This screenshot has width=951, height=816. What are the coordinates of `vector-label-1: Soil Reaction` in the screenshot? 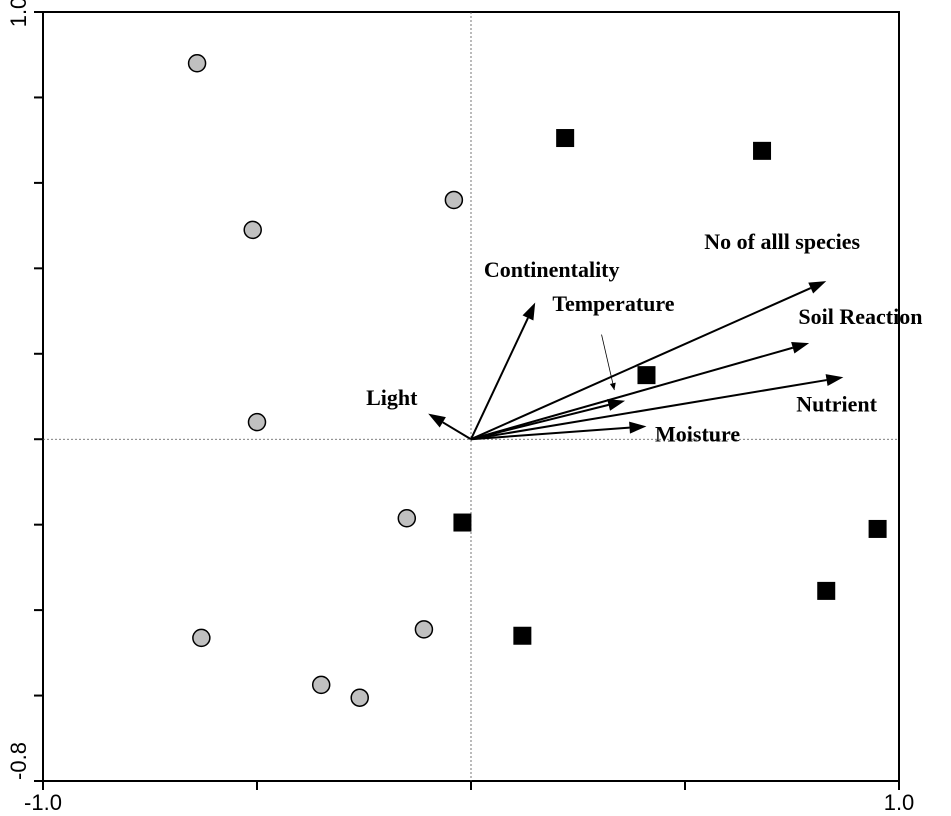 It's located at (860, 316).